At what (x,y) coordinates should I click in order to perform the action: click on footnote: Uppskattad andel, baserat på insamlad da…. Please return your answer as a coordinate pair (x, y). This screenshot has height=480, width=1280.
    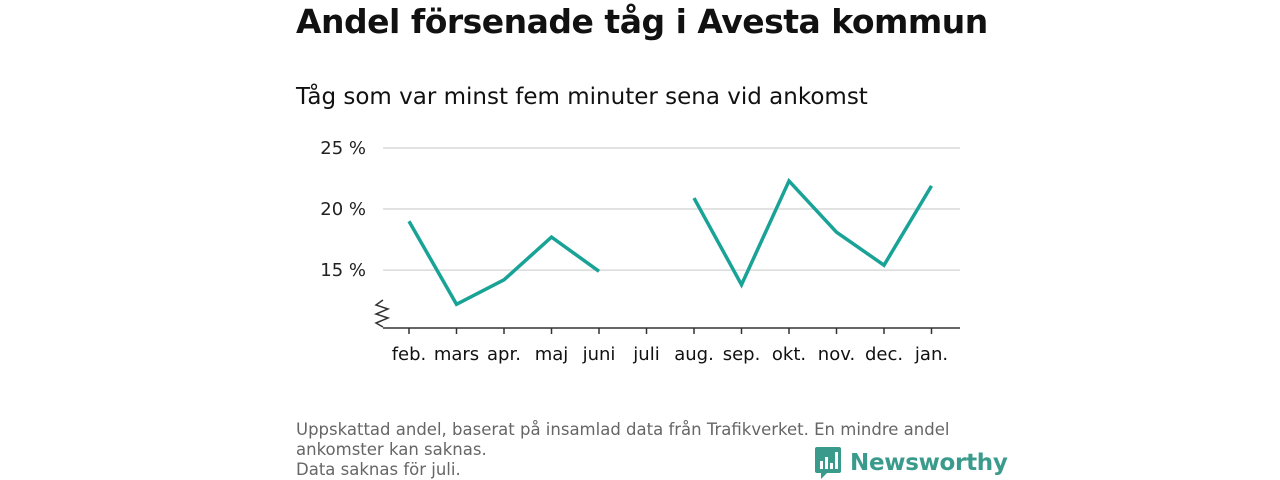
    Looking at the image, I should click on (646, 450).